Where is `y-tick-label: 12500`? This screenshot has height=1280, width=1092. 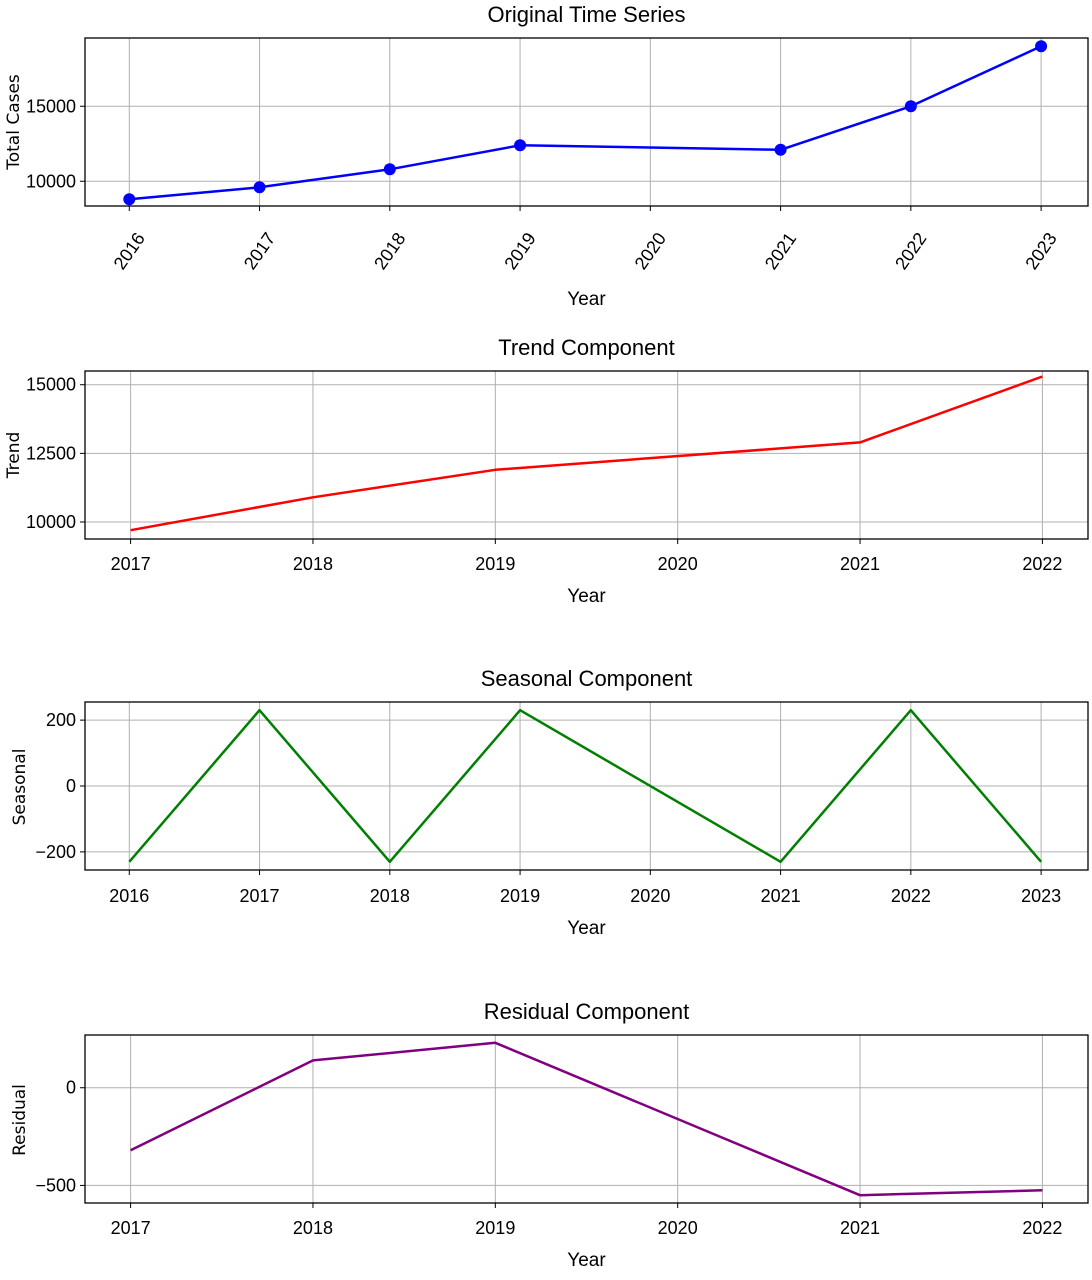 y-tick-label: 12500 is located at coordinates (51, 453).